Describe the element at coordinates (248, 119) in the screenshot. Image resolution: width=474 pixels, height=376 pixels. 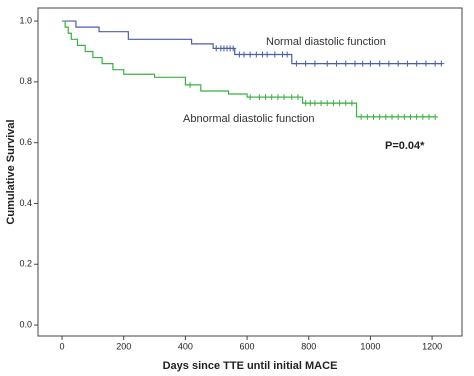
I see `annotation: Abnormal diastolic function` at that location.